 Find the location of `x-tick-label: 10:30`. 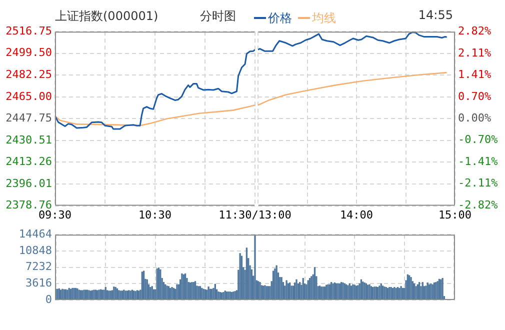

x-tick-label: 10:30 is located at coordinates (155, 215).